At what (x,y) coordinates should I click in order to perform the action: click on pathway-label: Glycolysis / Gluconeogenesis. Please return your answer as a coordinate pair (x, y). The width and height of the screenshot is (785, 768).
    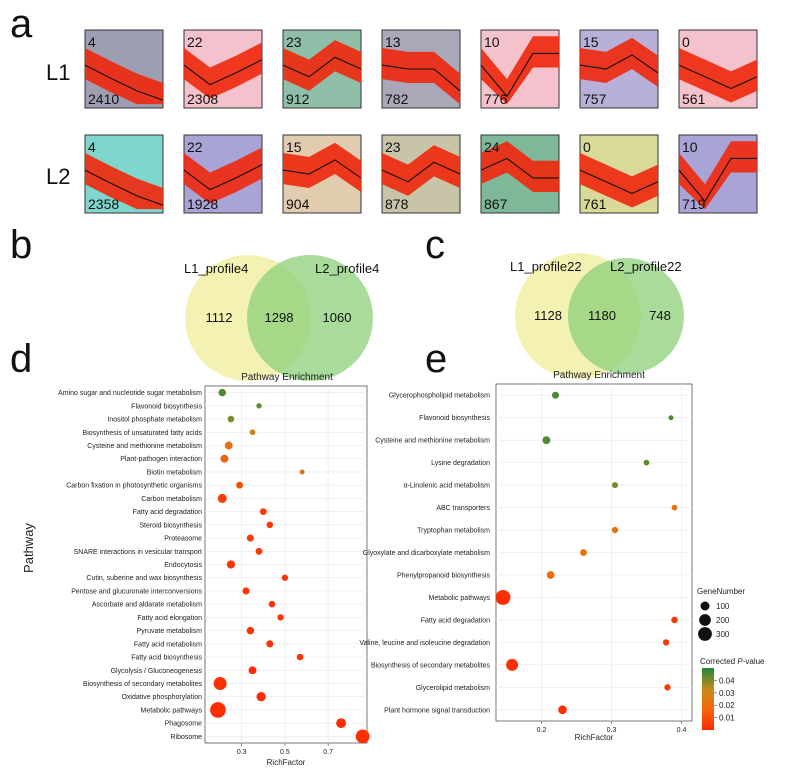
    Looking at the image, I should click on (157, 671).